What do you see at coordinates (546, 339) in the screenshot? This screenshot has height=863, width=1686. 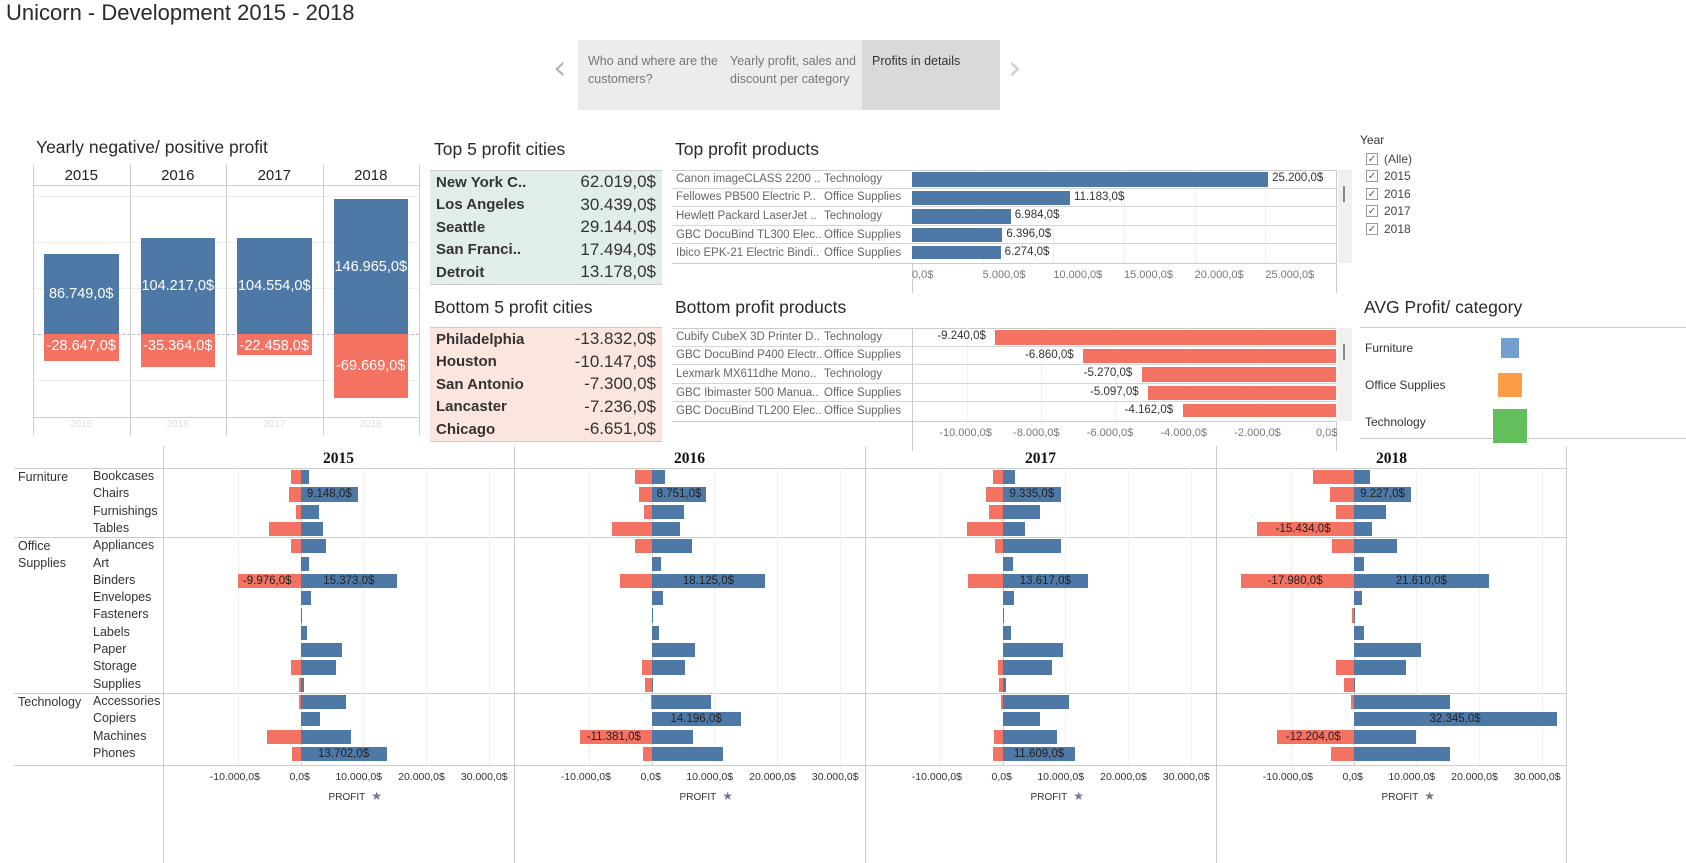 I see `city-row: Philadelphia -13.832,0$` at bounding box center [546, 339].